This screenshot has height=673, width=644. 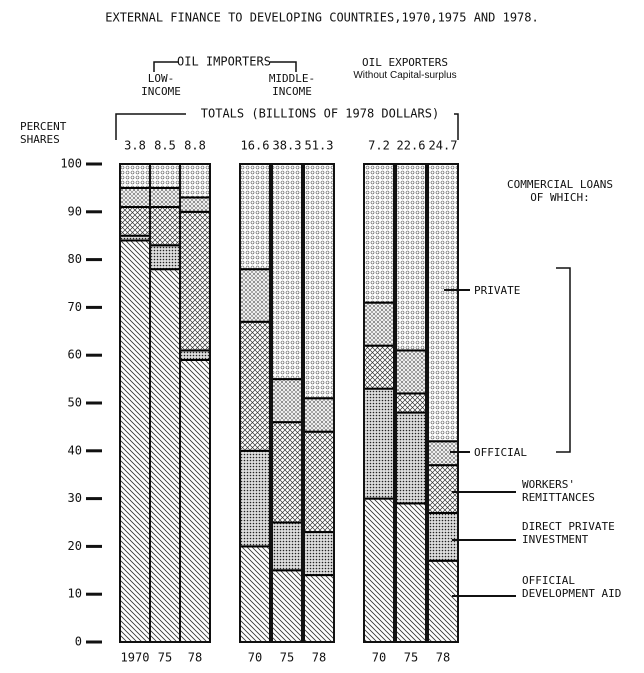 I want to click on total-label: 38.3, so click(x=287, y=146).